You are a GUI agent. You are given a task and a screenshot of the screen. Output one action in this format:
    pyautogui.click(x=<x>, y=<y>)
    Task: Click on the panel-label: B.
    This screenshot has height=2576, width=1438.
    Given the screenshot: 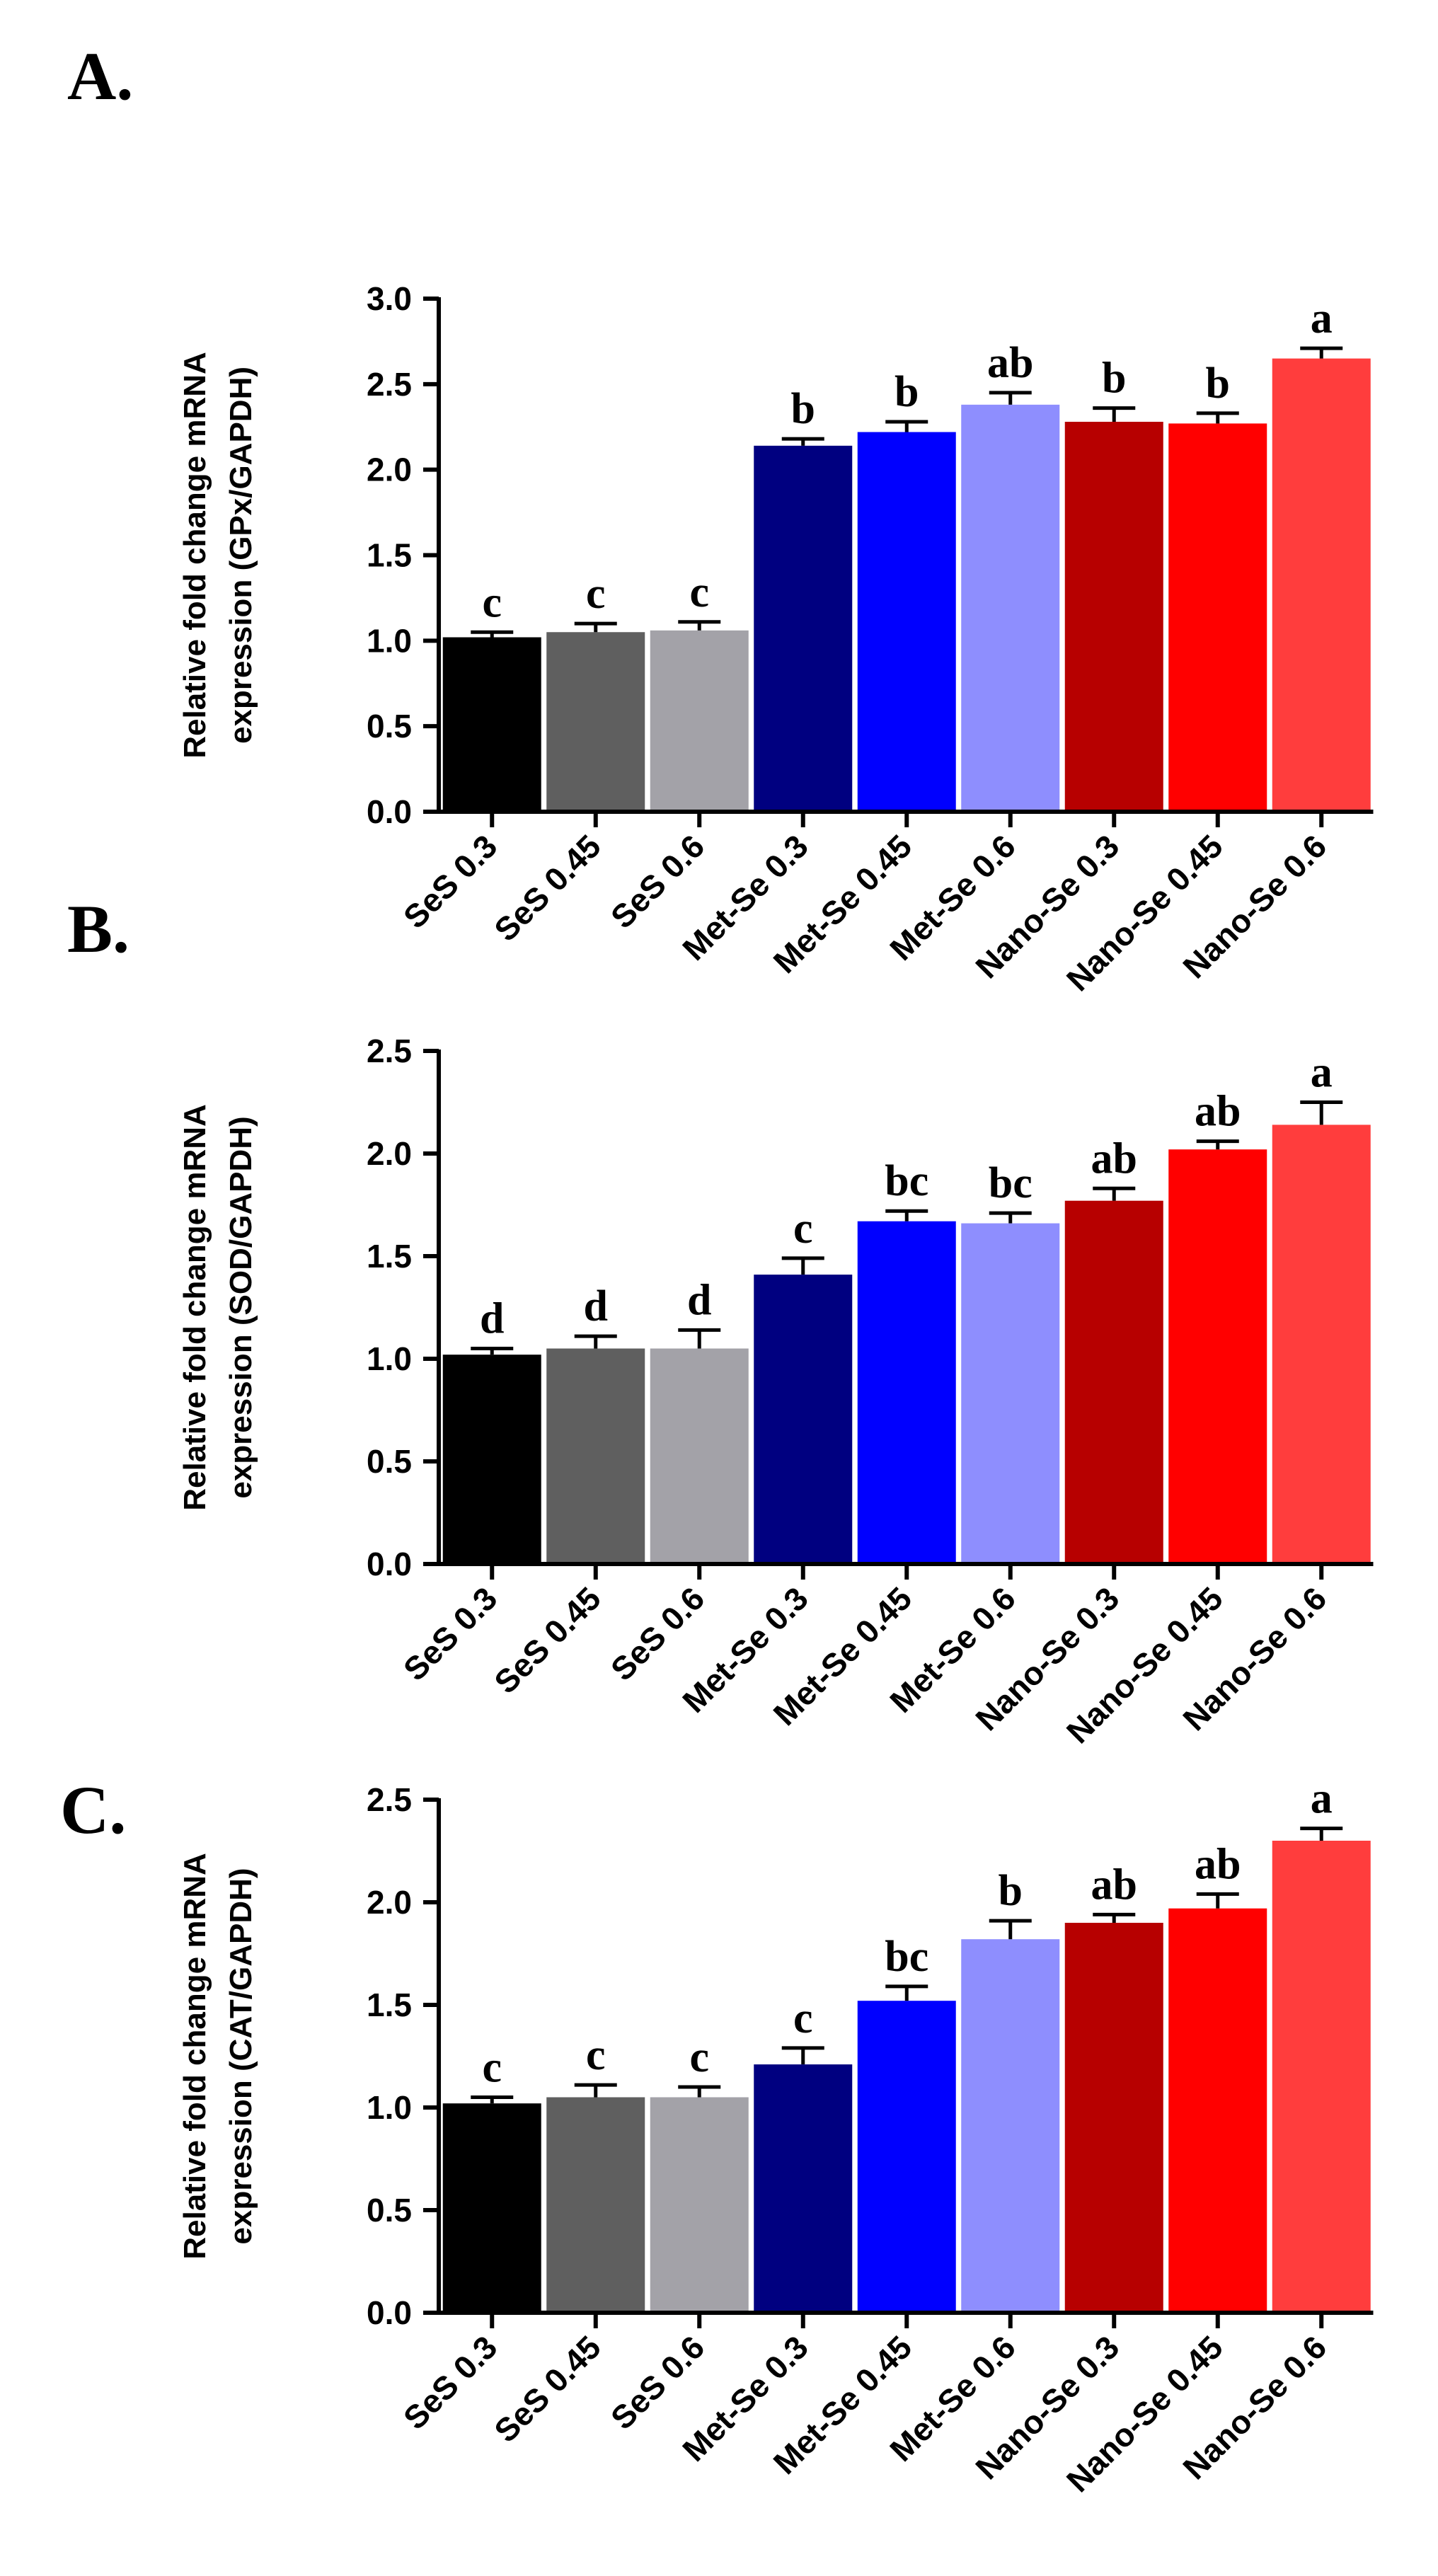 What is the action you would take?
    pyautogui.click(x=98, y=929)
    